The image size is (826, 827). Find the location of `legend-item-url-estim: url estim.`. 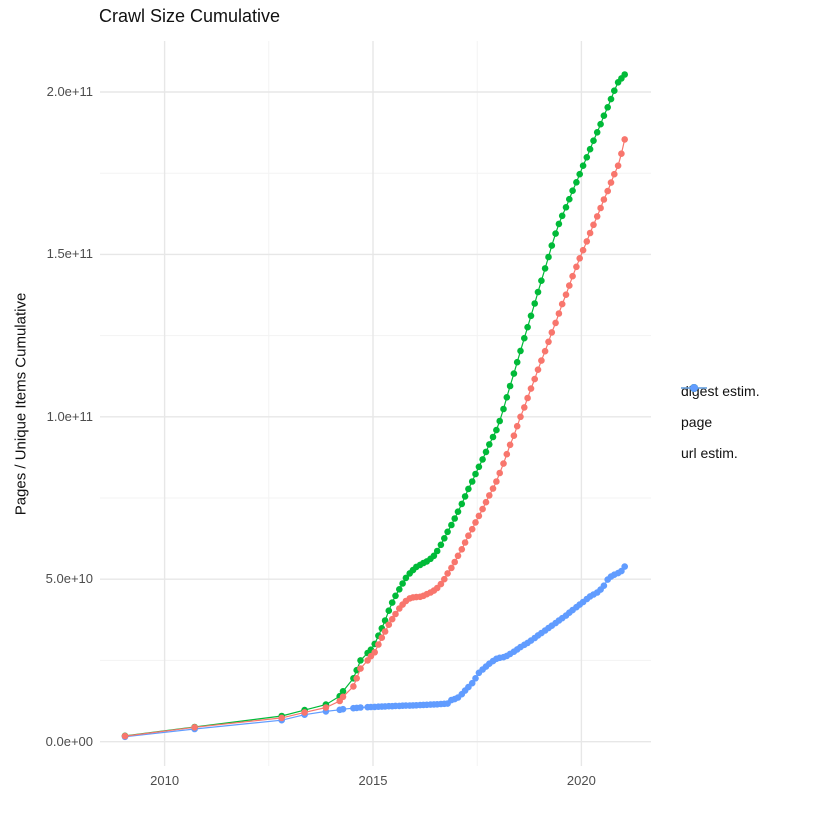

legend-item-url-estim: url estim. is located at coordinates (720, 423).